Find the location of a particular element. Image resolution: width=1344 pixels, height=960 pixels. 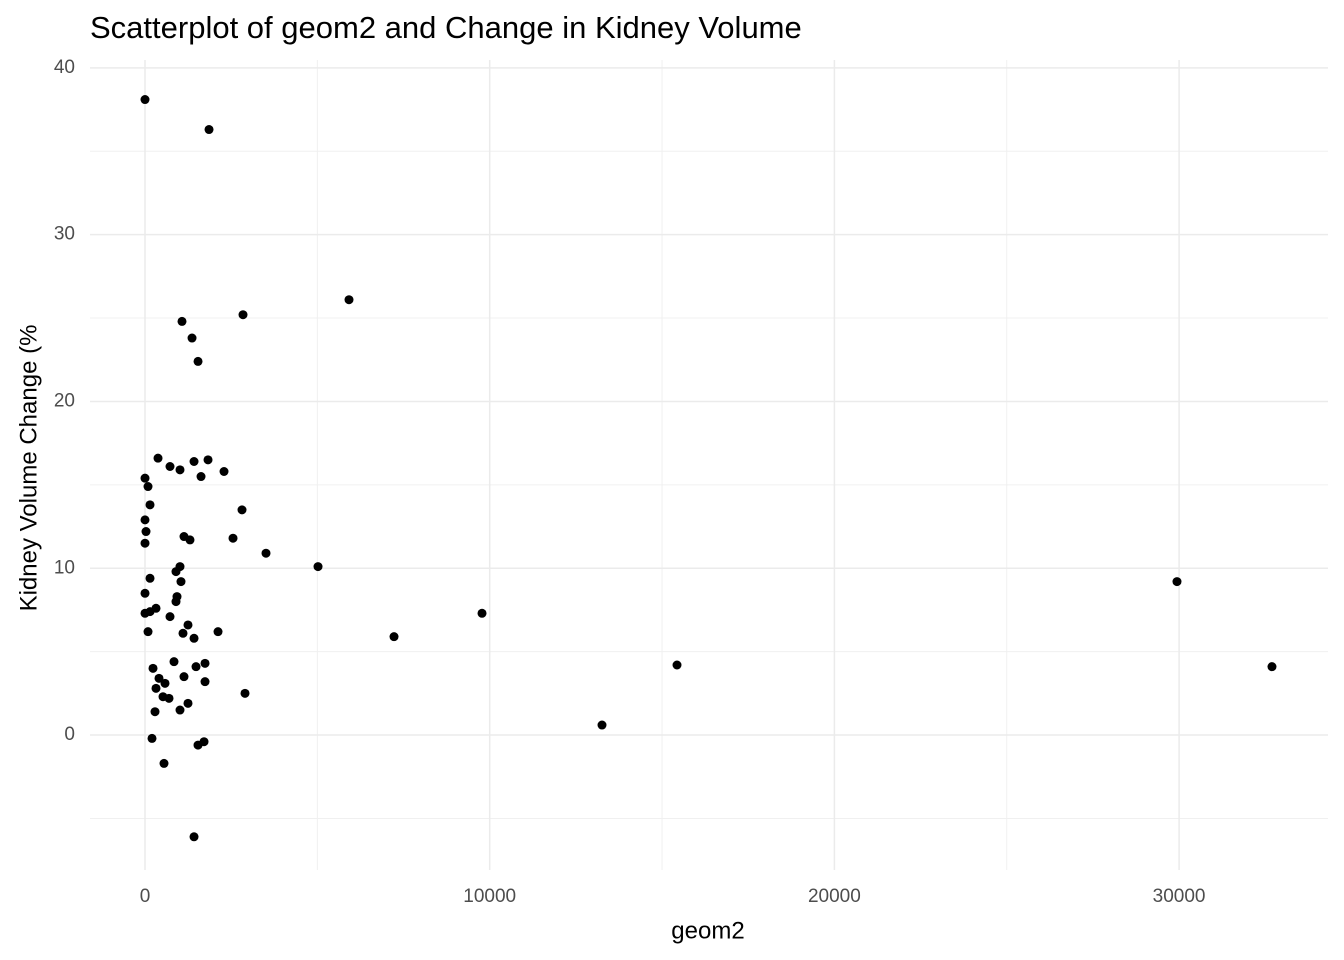

y-tick-label: 20 is located at coordinates (64, 400).